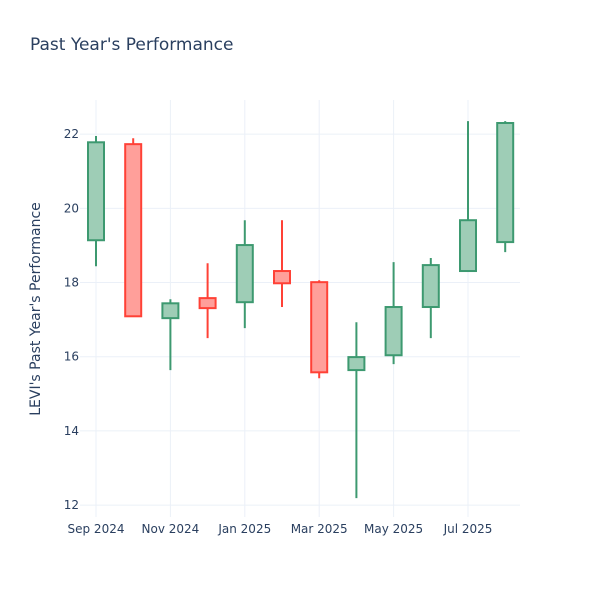  Describe the element at coordinates (36, 309) in the screenshot. I see `y-axis-label: LEVI's Past Year's Performance` at that location.